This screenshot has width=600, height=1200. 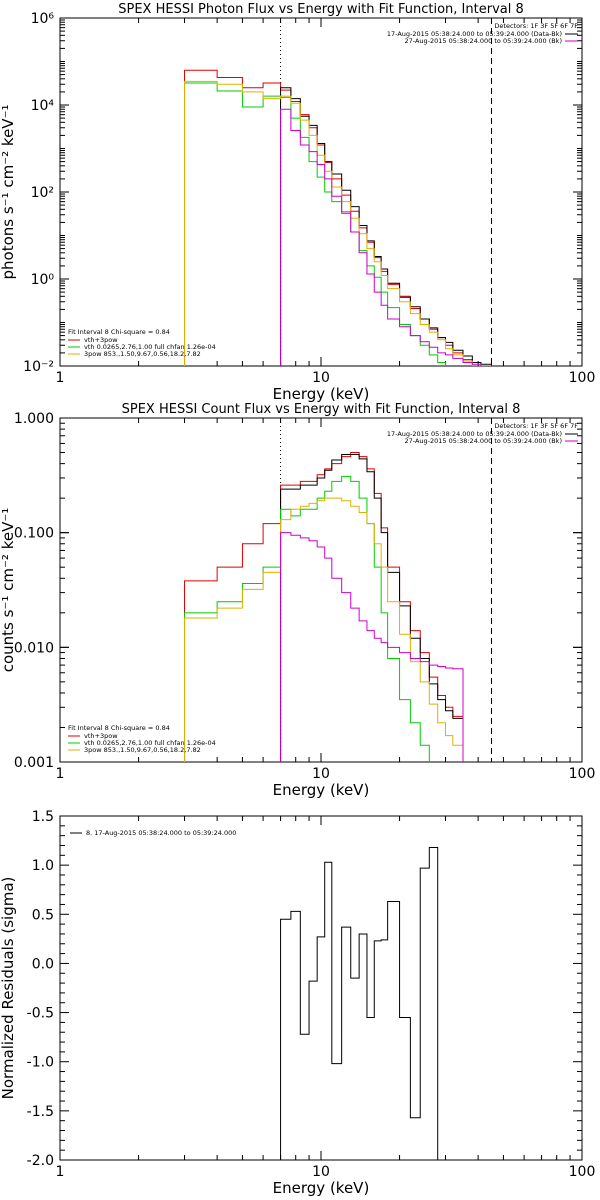 What do you see at coordinates (43, 19) in the screenshot?
I see `y-tick-label: 10⁶` at bounding box center [43, 19].